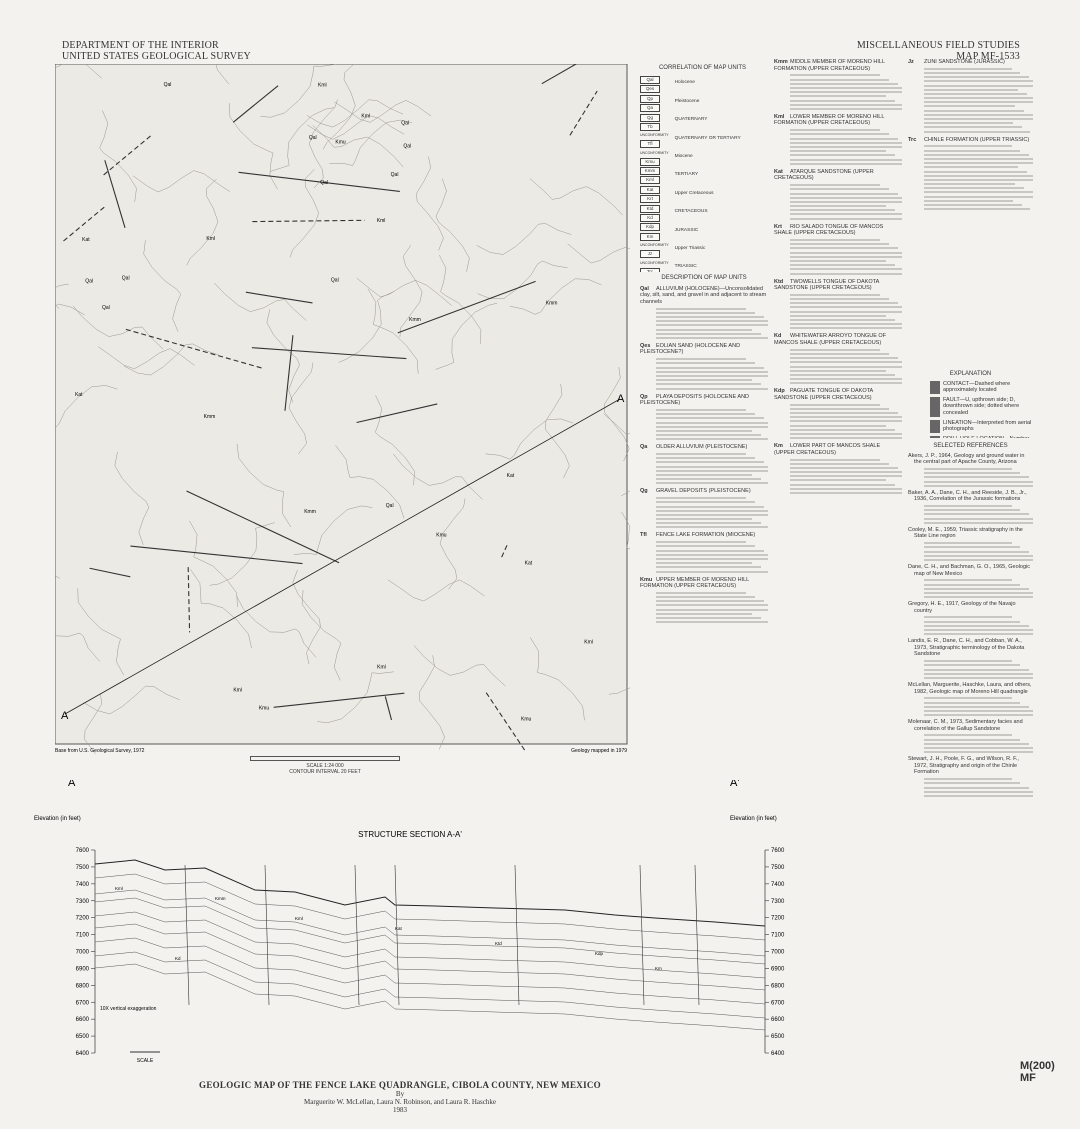 Image resolution: width=1080 pixels, height=1129 pixels. What do you see at coordinates (267, 935) in the screenshot?
I see `section-fault` at bounding box center [267, 935].